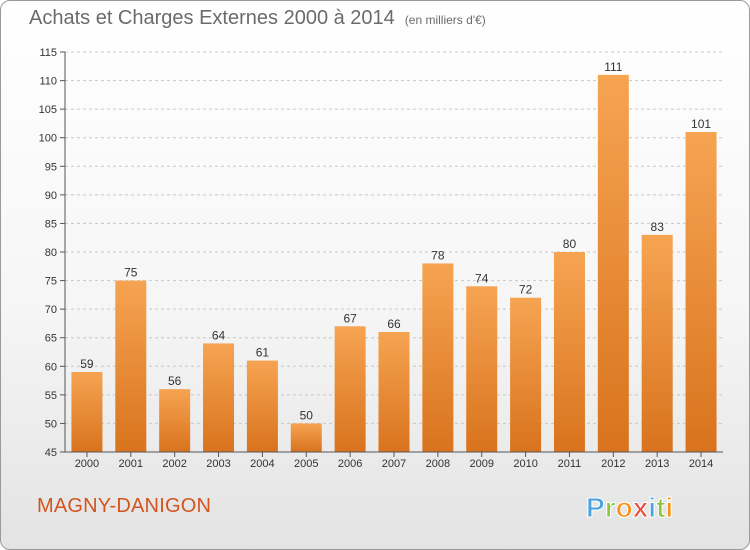 This screenshot has height=550, width=750. I want to click on y-tick-label: 115, so click(48, 53).